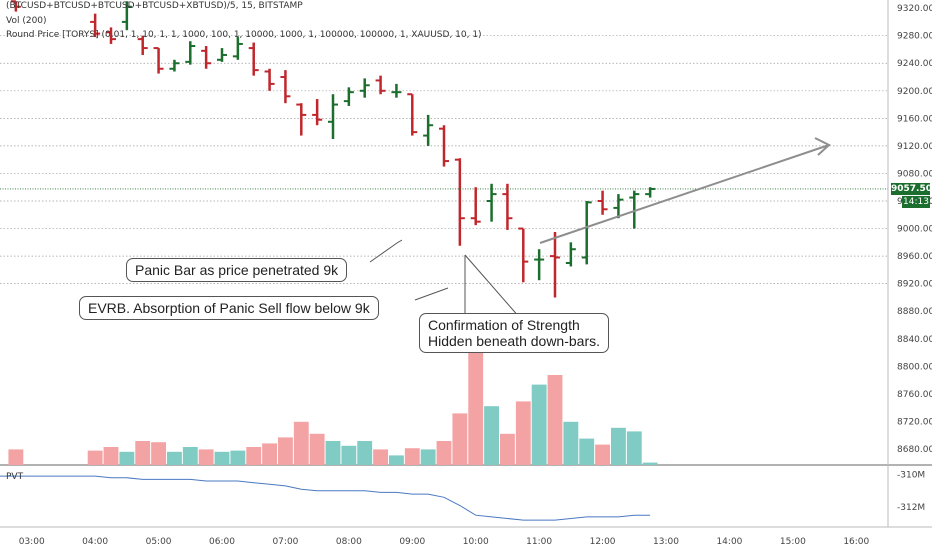 This screenshot has width=932, height=550. Describe the element at coordinates (32, 542) in the screenshot. I see `x-tick-label: 03:00` at that location.